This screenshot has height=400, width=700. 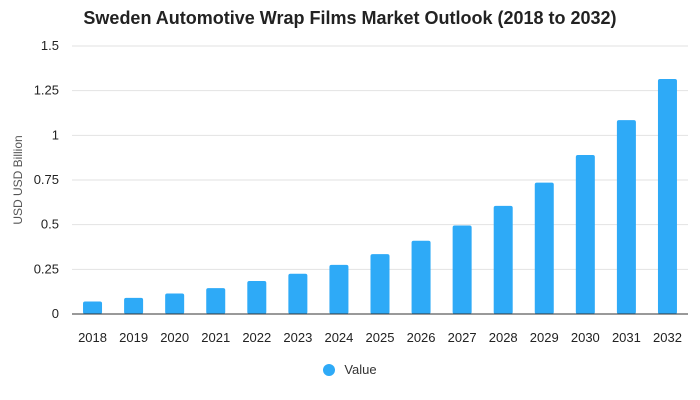 What do you see at coordinates (462, 337) in the screenshot?
I see `x-tick-label: 2027` at bounding box center [462, 337].